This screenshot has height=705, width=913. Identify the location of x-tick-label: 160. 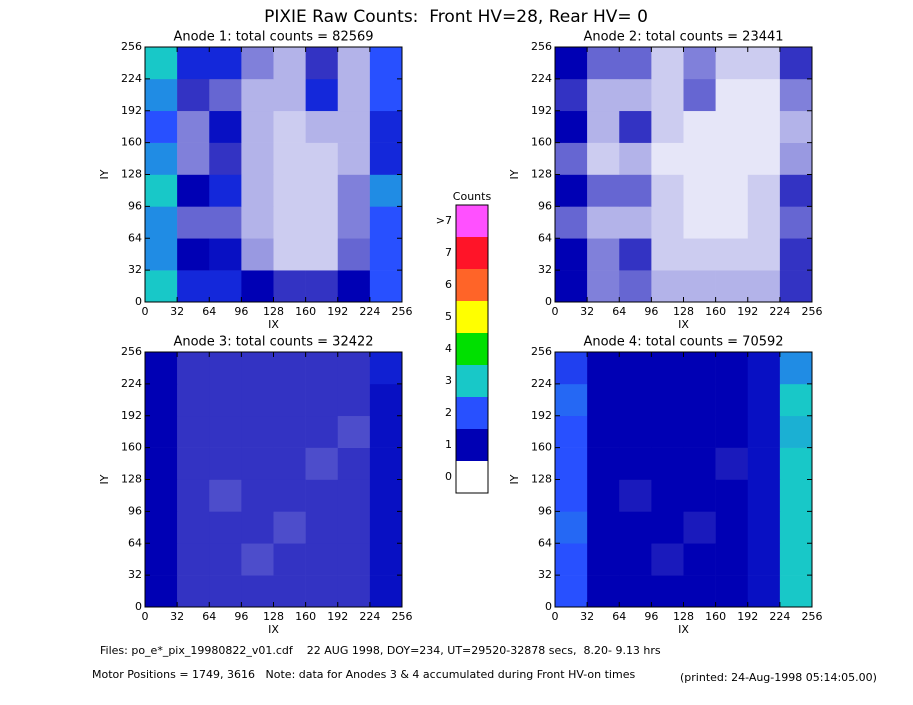
(305, 616).